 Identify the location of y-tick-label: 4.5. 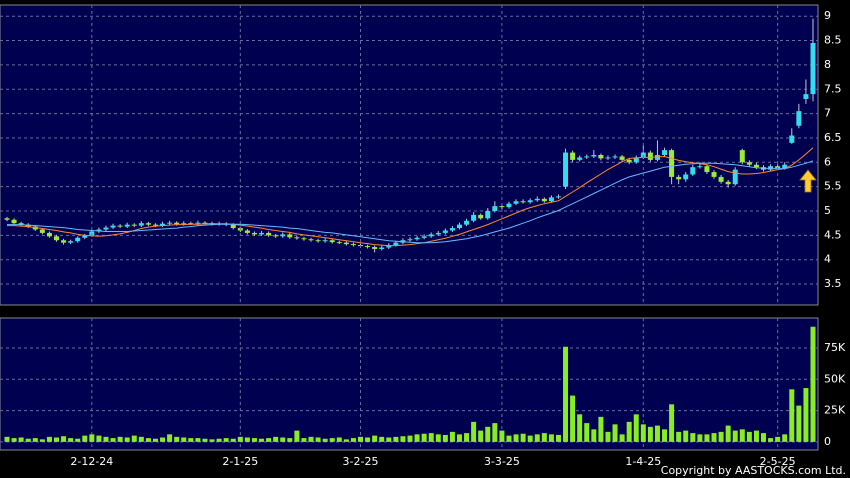
(833, 234).